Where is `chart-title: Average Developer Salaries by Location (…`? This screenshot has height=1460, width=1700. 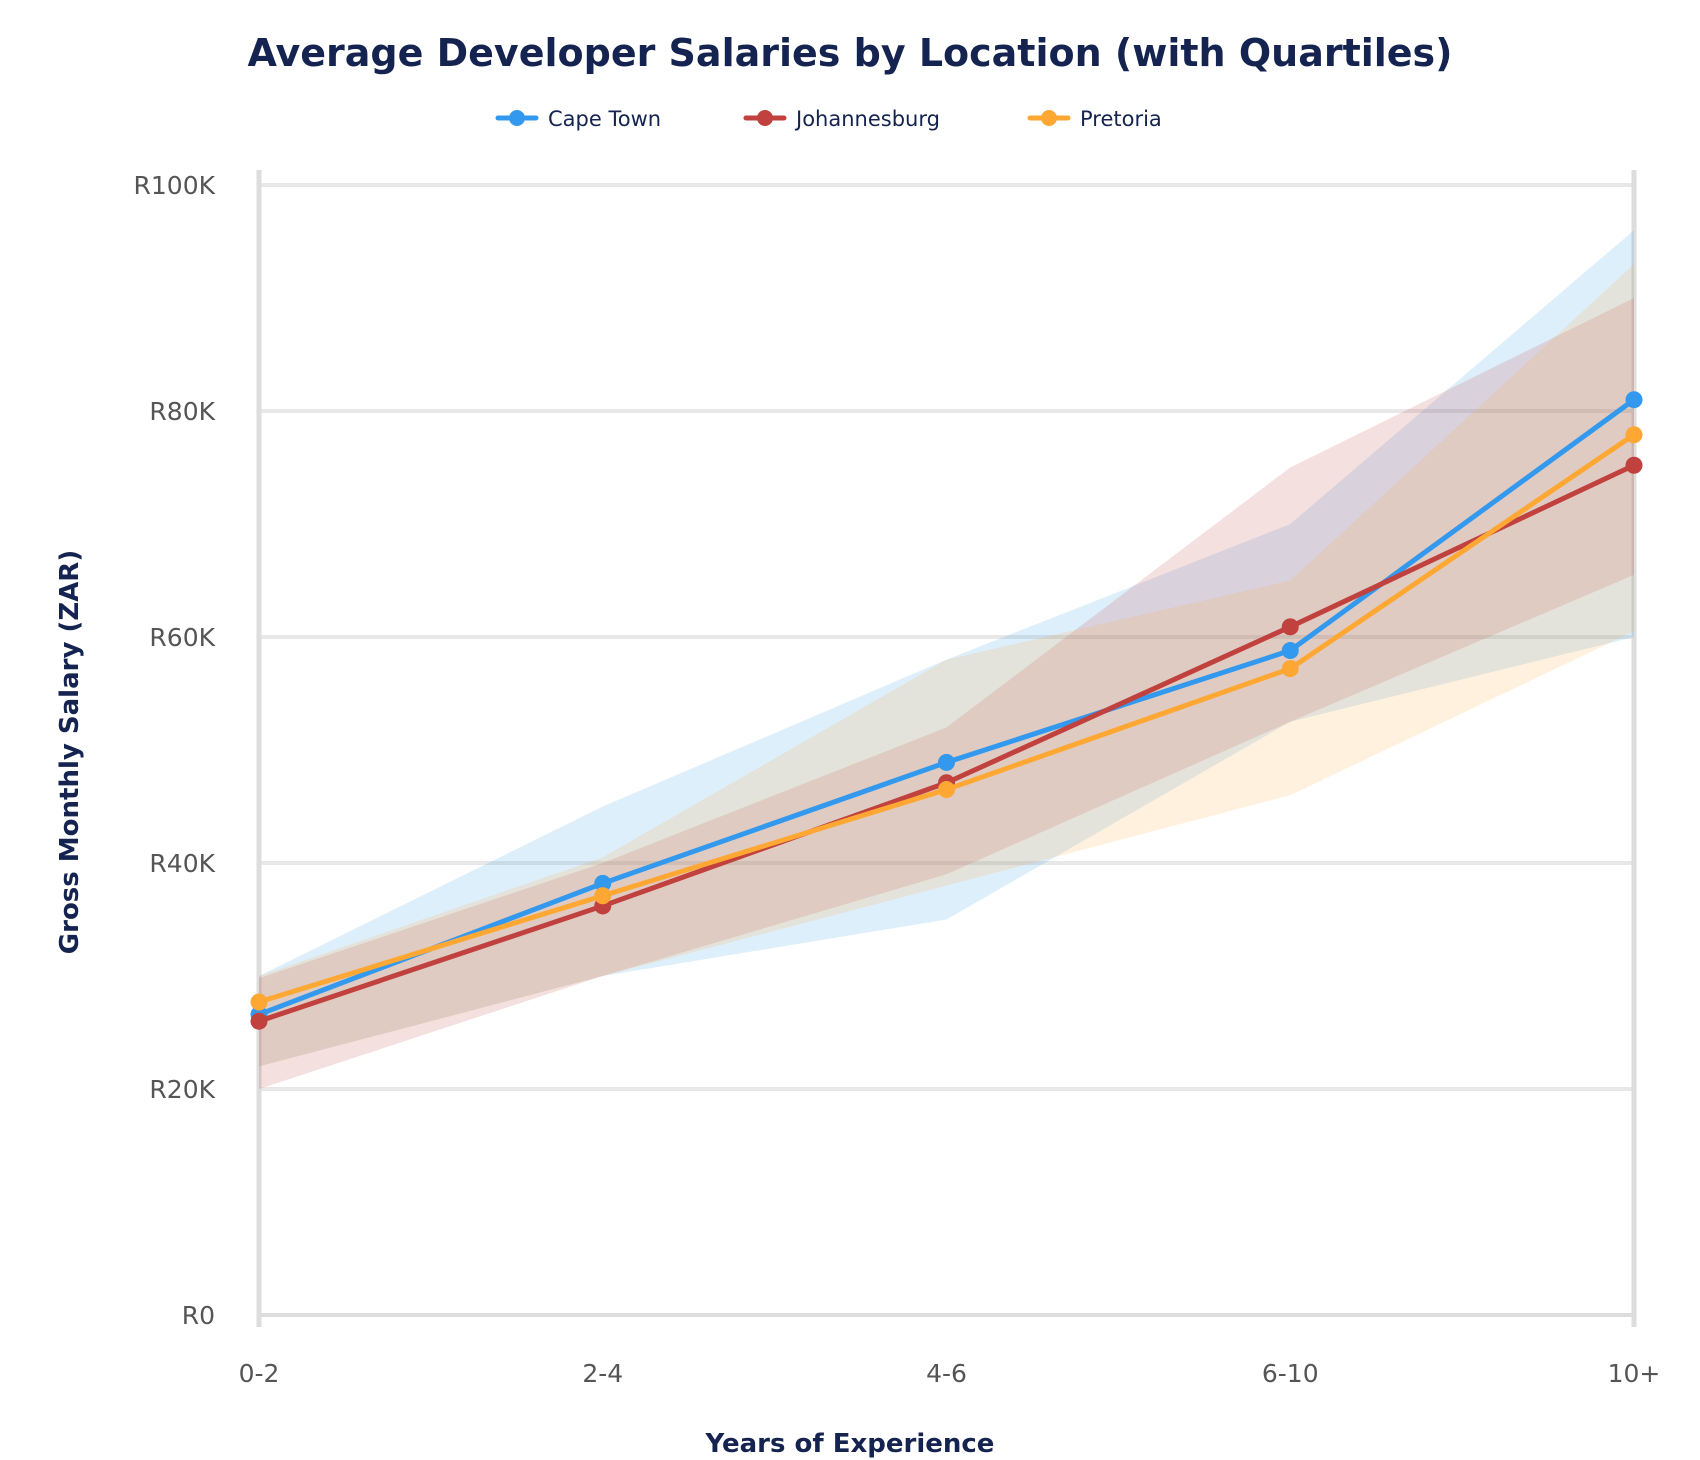
chart-title: Average Developer Salaries by Location (… is located at coordinates (849, 53).